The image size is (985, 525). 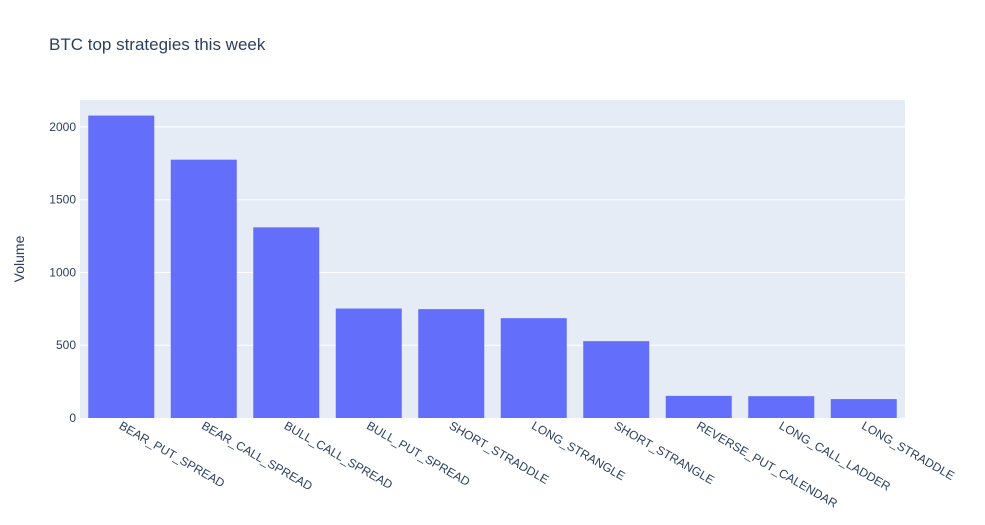 I want to click on bar-short-strangle, so click(x=616, y=379).